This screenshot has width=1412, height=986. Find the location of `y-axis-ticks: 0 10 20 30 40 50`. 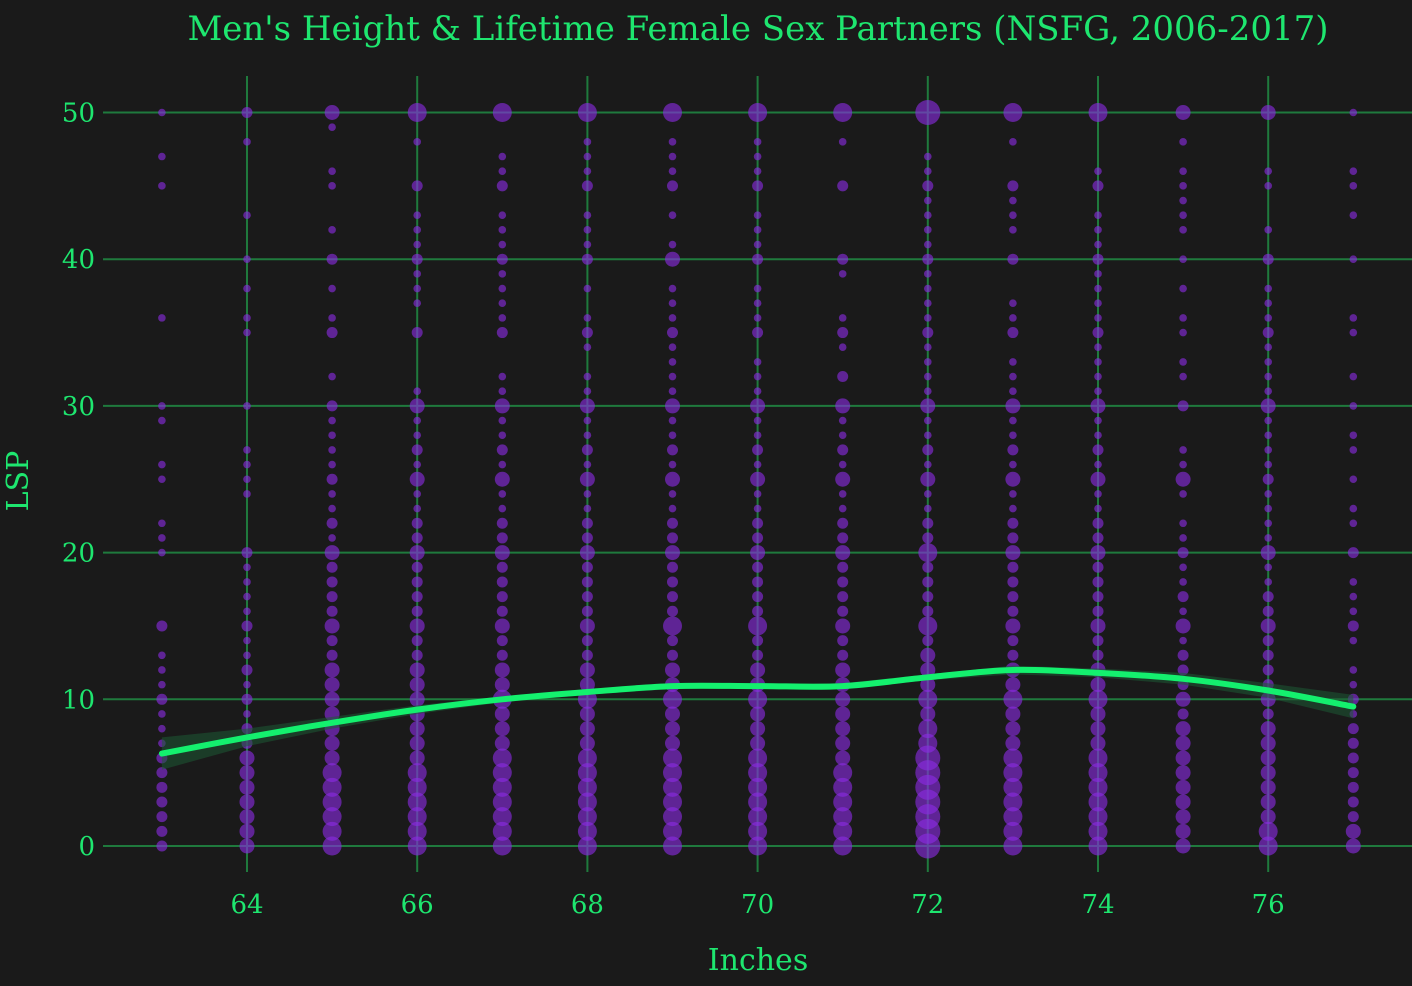

y-axis-ticks: 0 10 20 30 40 50 is located at coordinates (78, 481).